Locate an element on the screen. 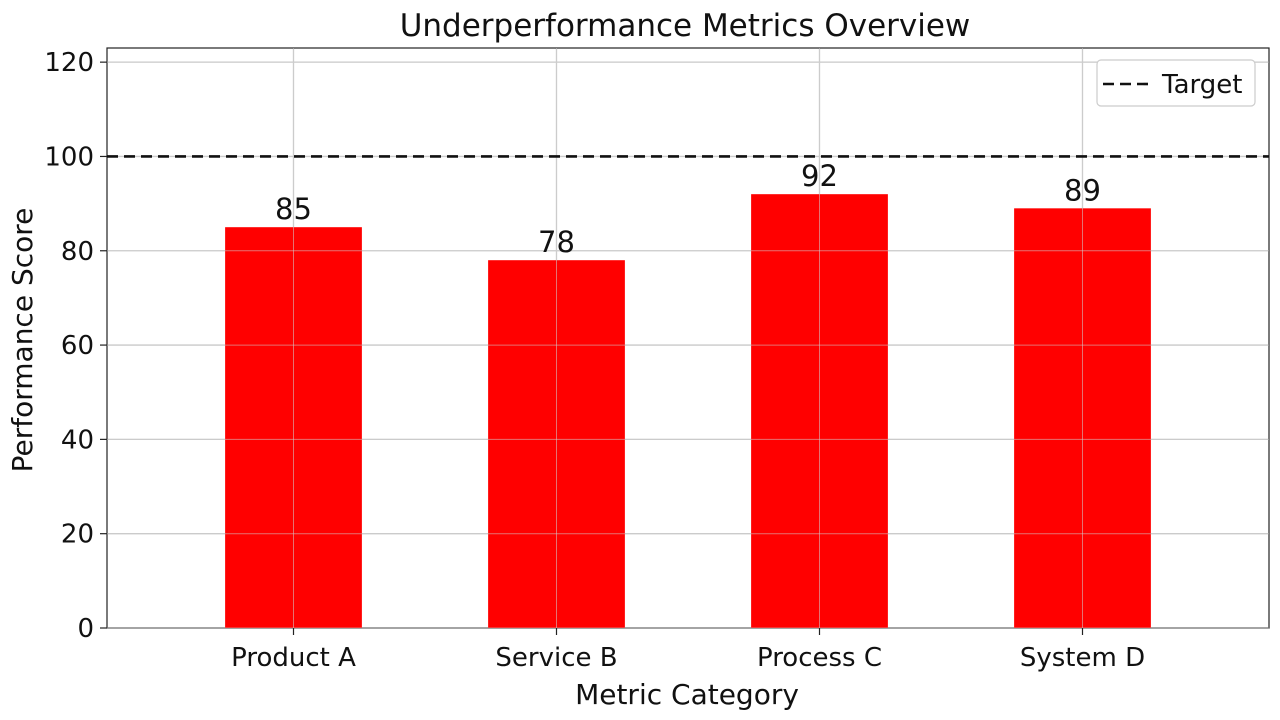  bar-value-labels: 85 78 92 89 is located at coordinates (688, 209).